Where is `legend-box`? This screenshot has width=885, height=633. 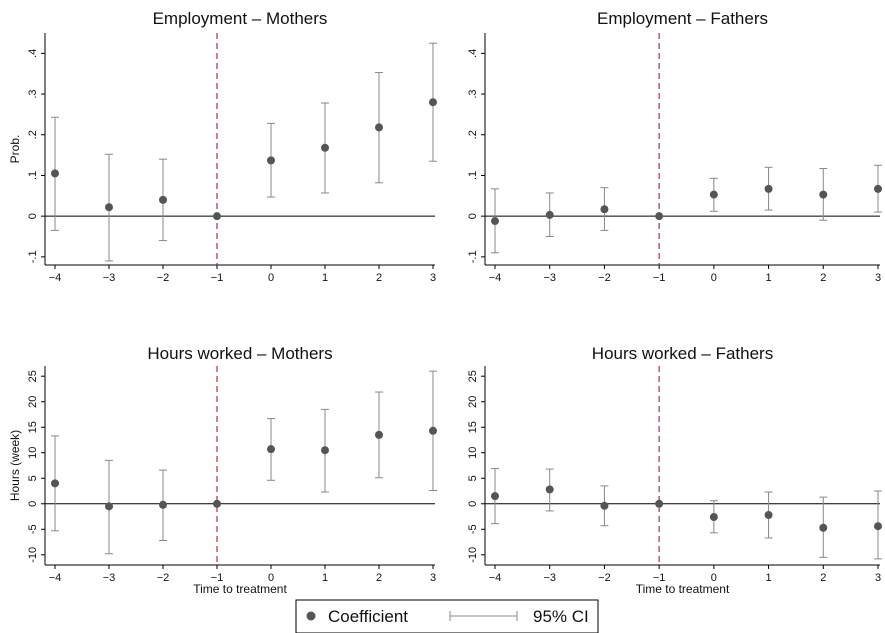 legend-box is located at coordinates (447, 616).